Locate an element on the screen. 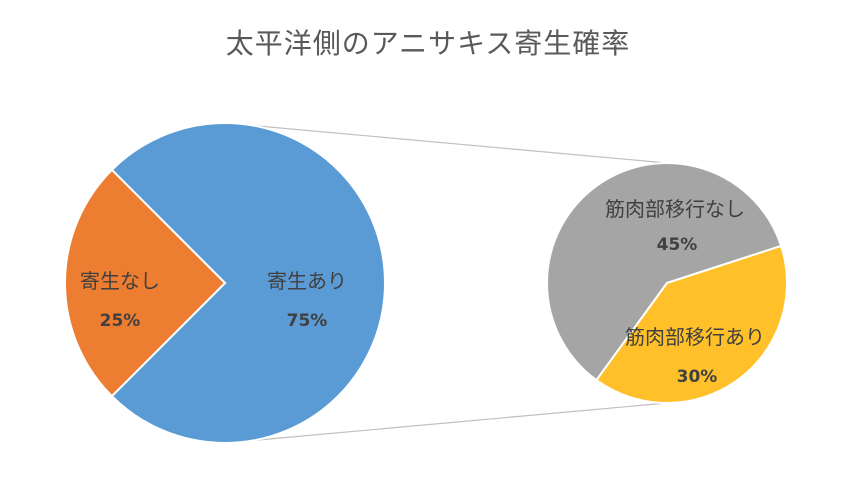 The height and width of the screenshot is (491, 856). connector-line-bottom is located at coordinates (446, 423).